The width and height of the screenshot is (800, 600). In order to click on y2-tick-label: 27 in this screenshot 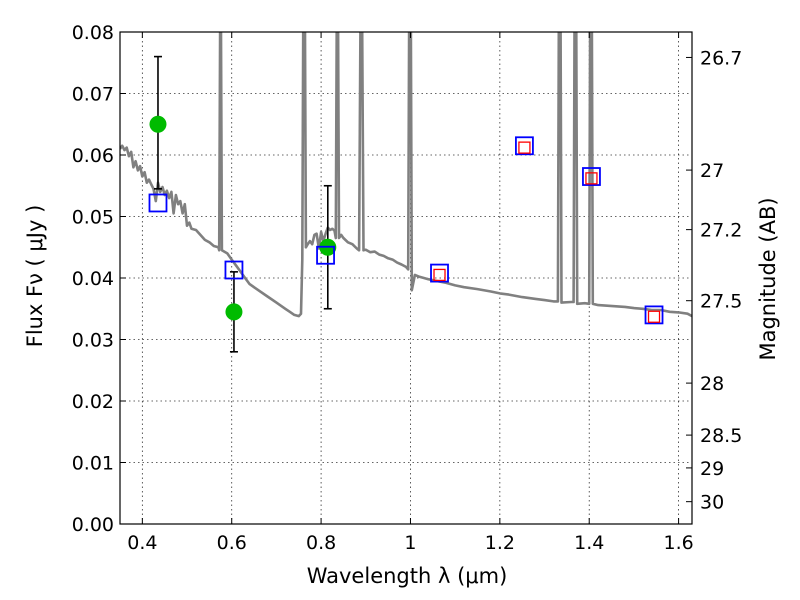, I will do `click(712, 171)`.